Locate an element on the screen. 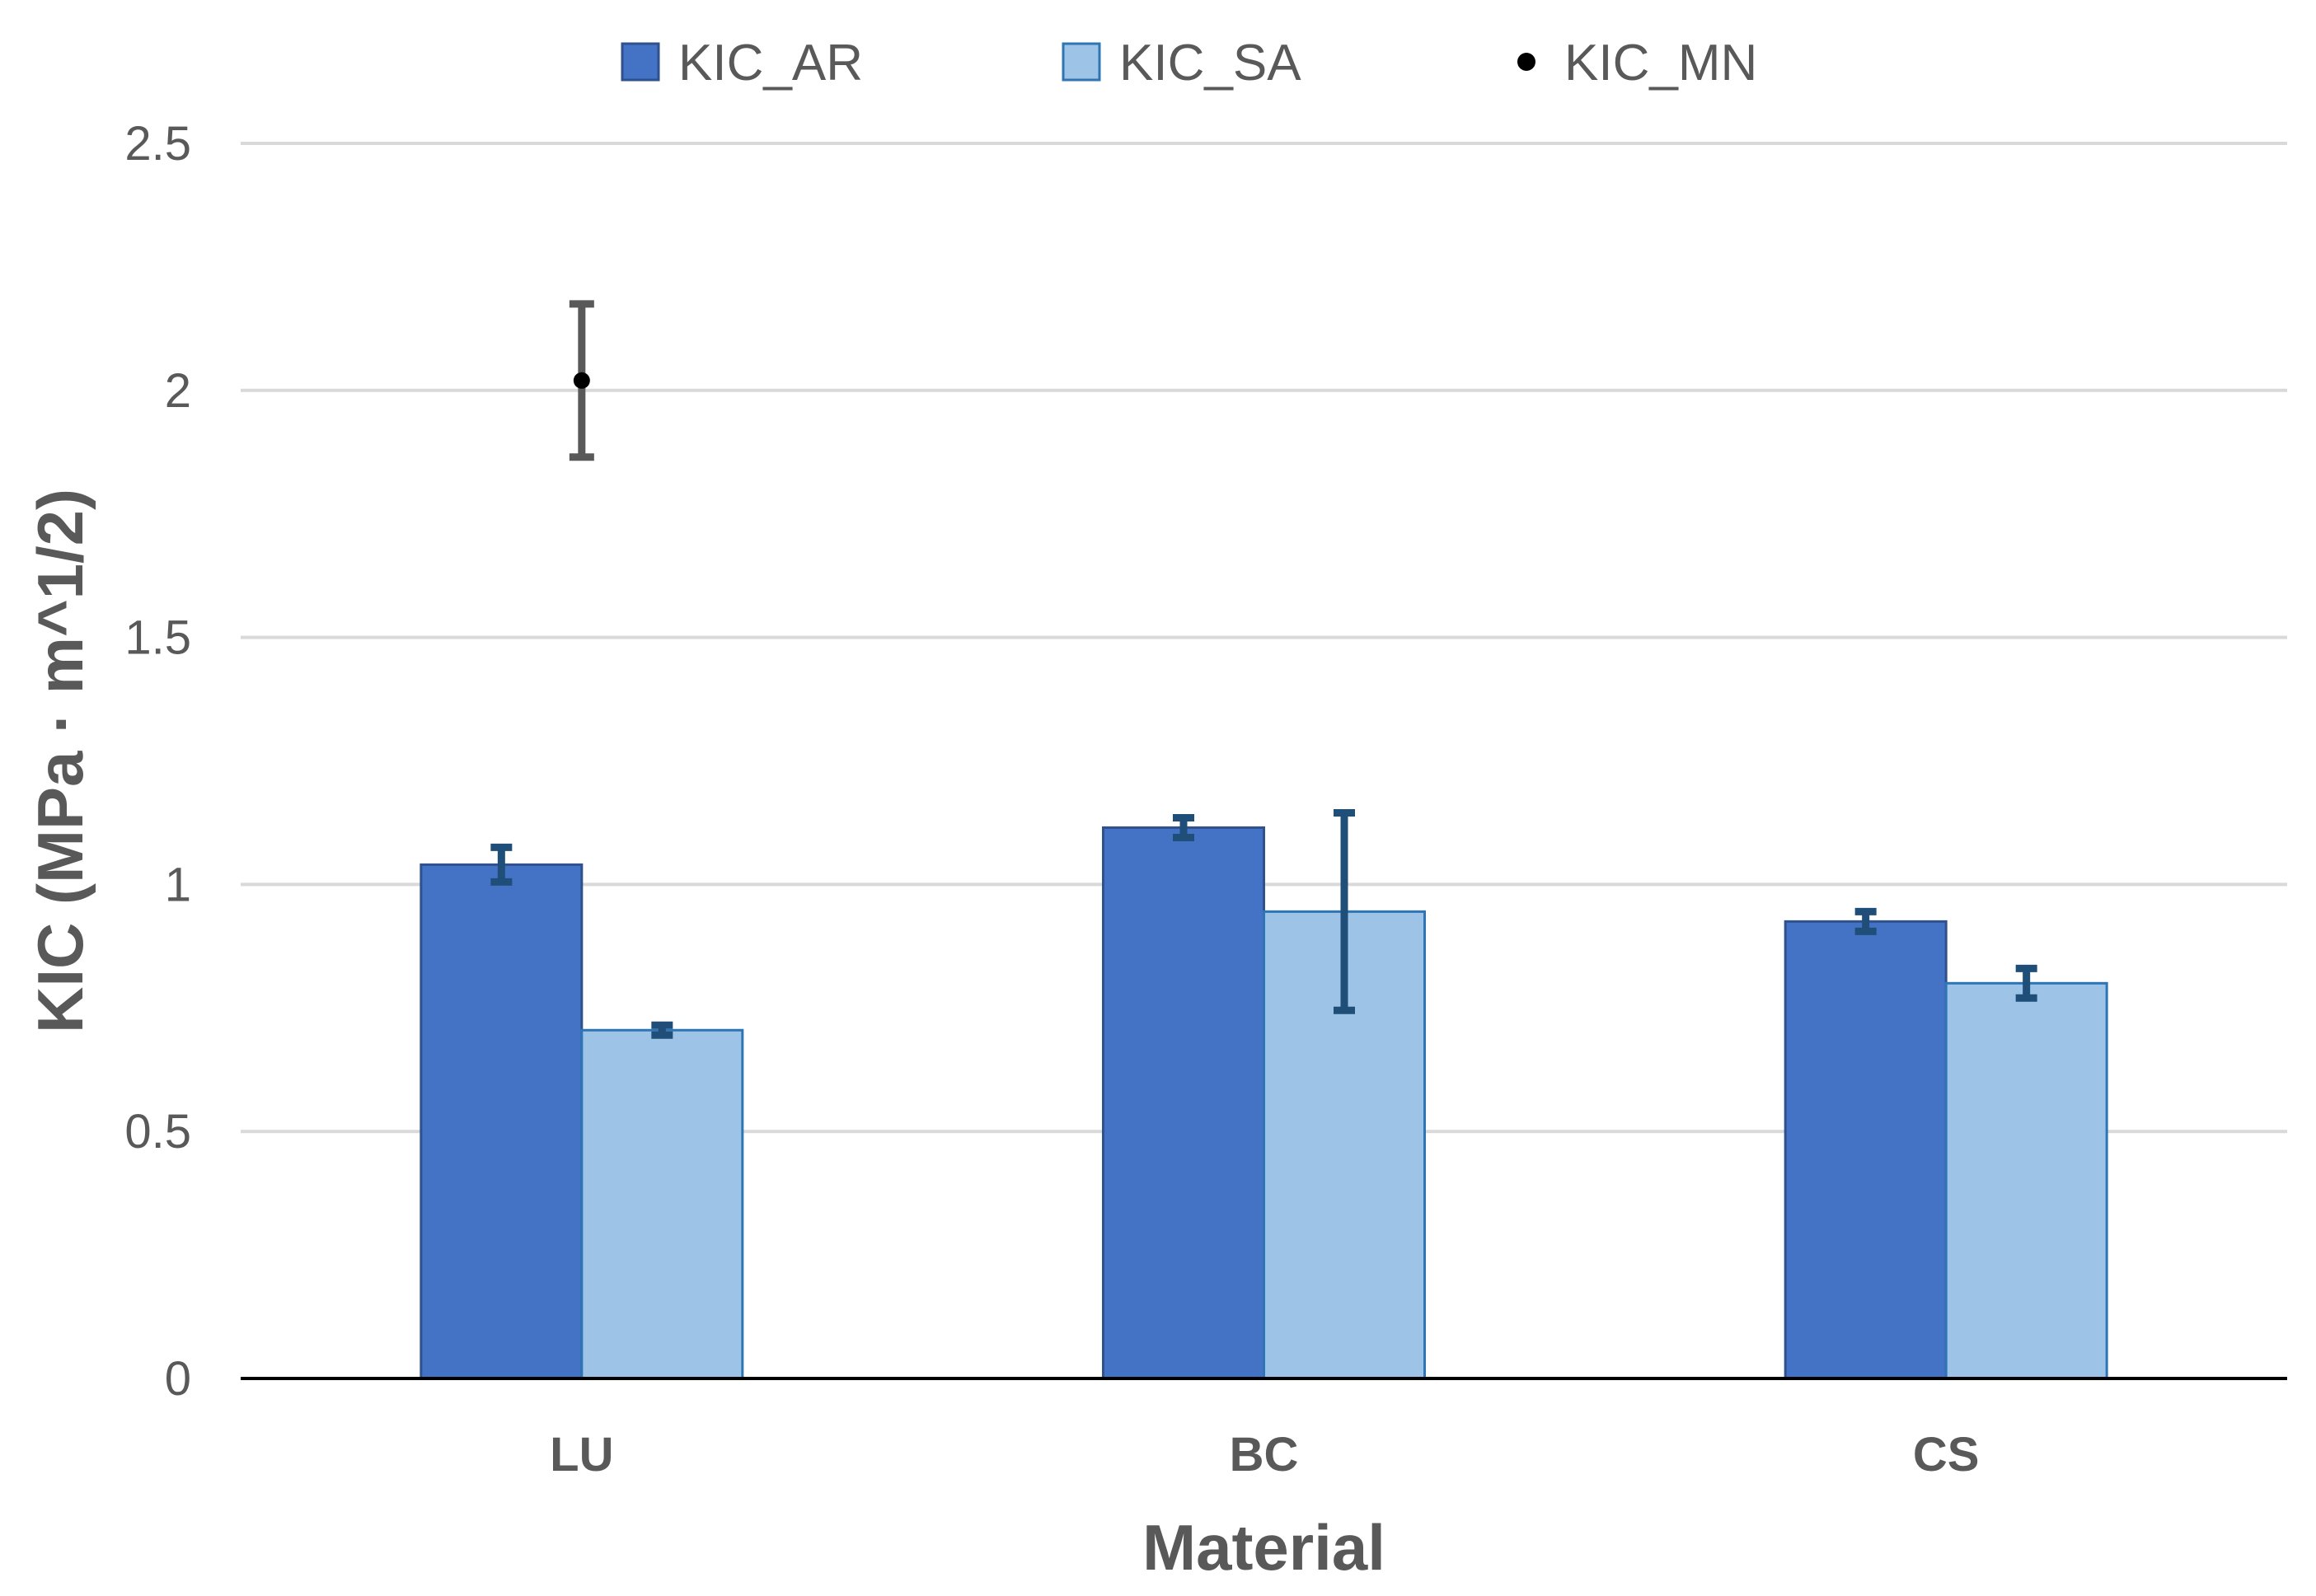  y-tick-label: 1.5 is located at coordinates (157, 638).